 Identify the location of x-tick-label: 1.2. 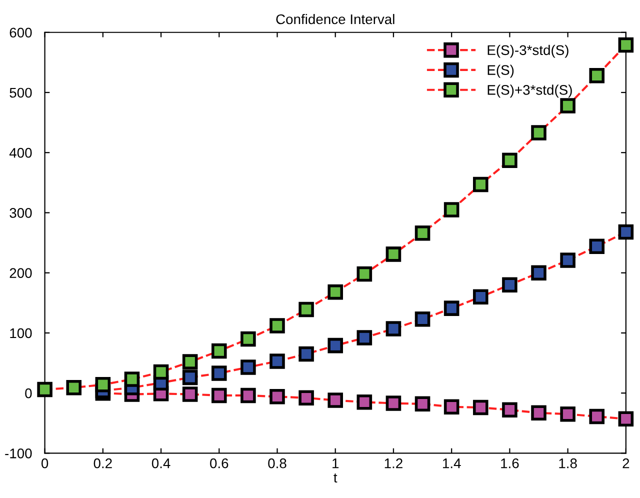
(393, 463).